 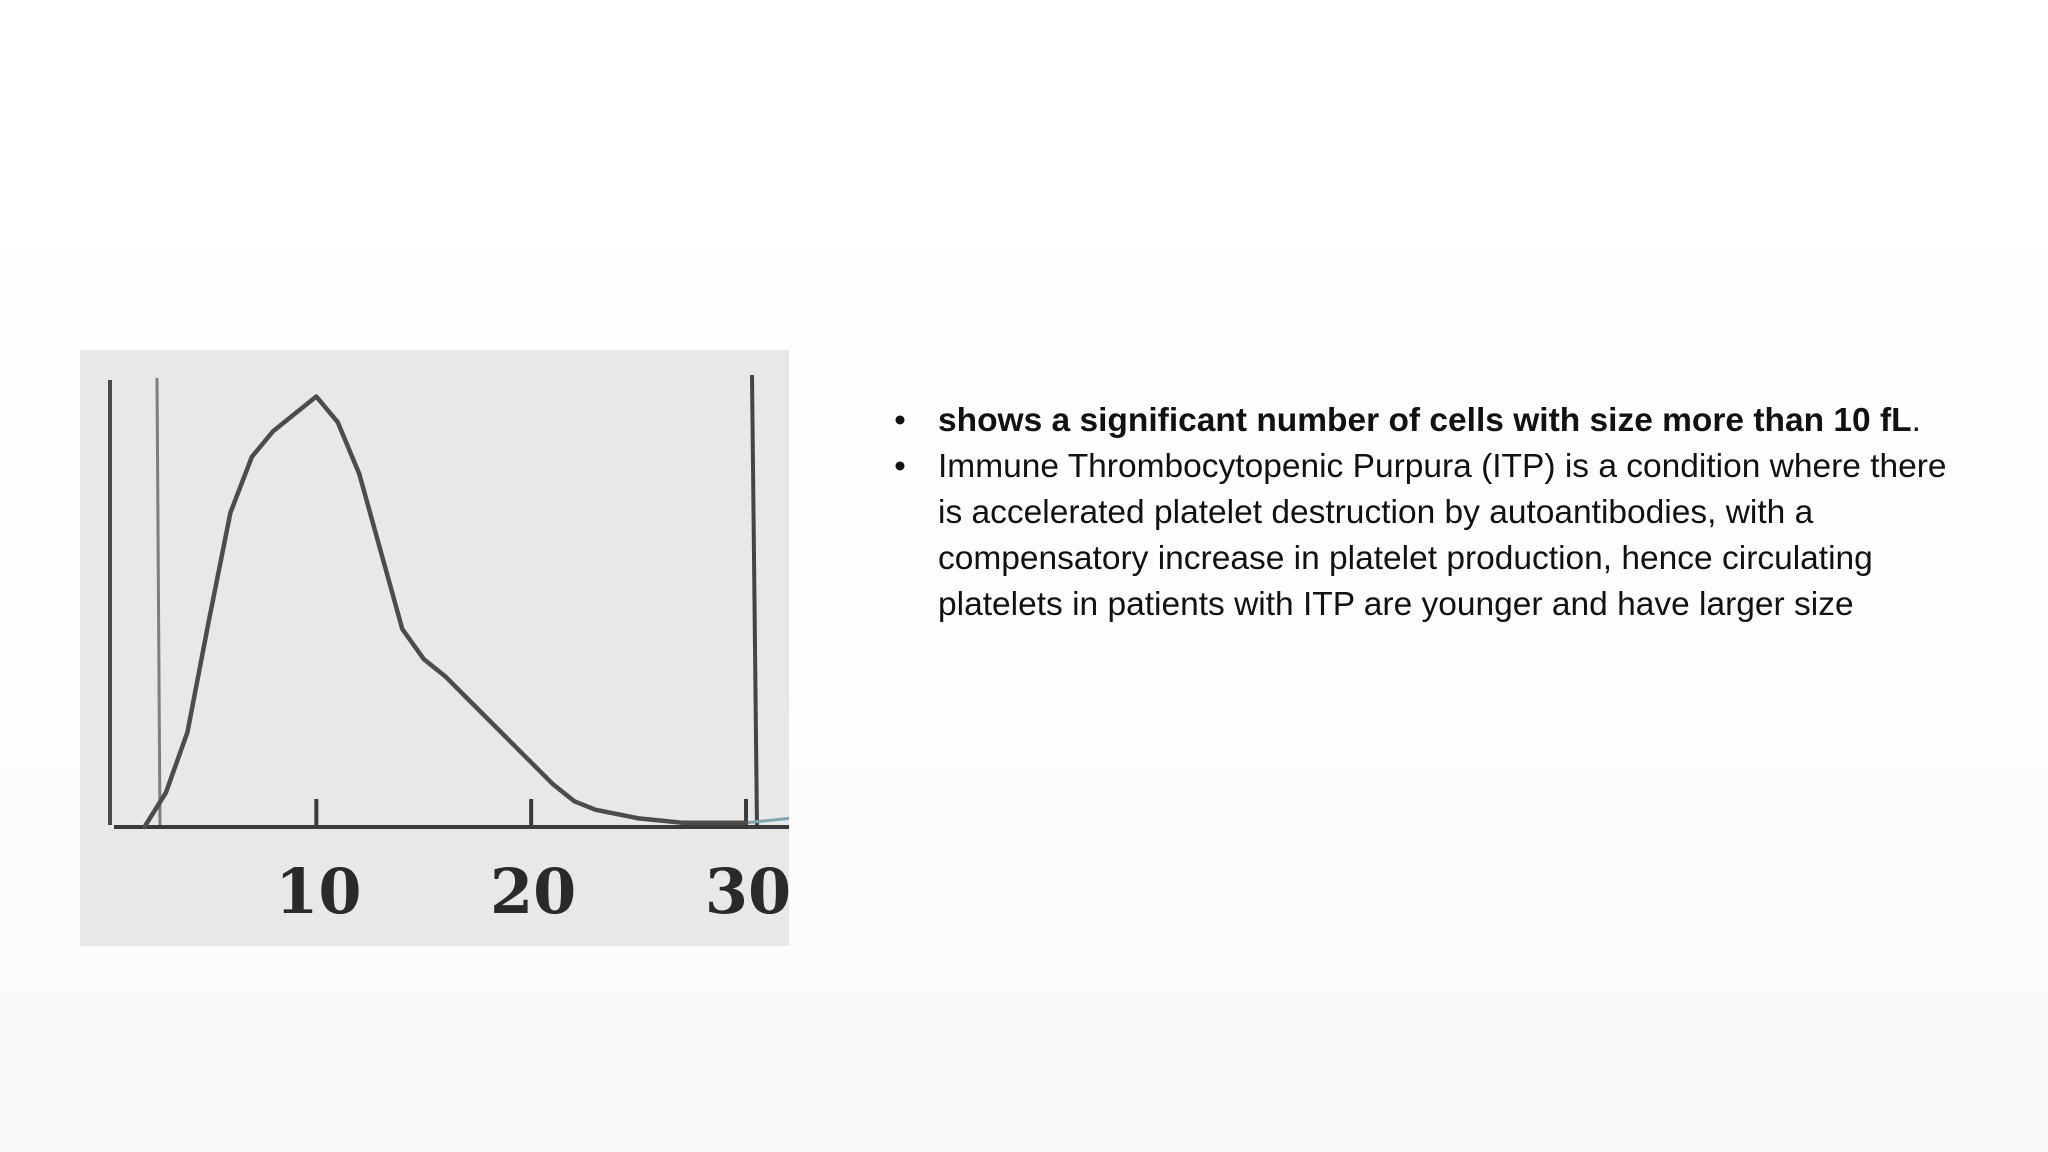 I want to click on distribution-curve, so click(x=445, y=612).